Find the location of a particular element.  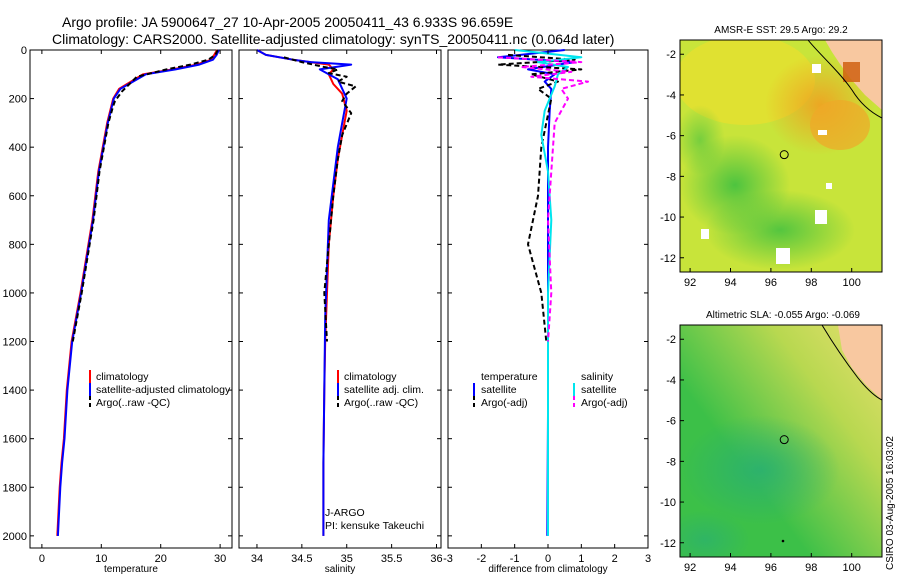

legend-diff-salinity-header: salinity is located at coordinates (597, 377).